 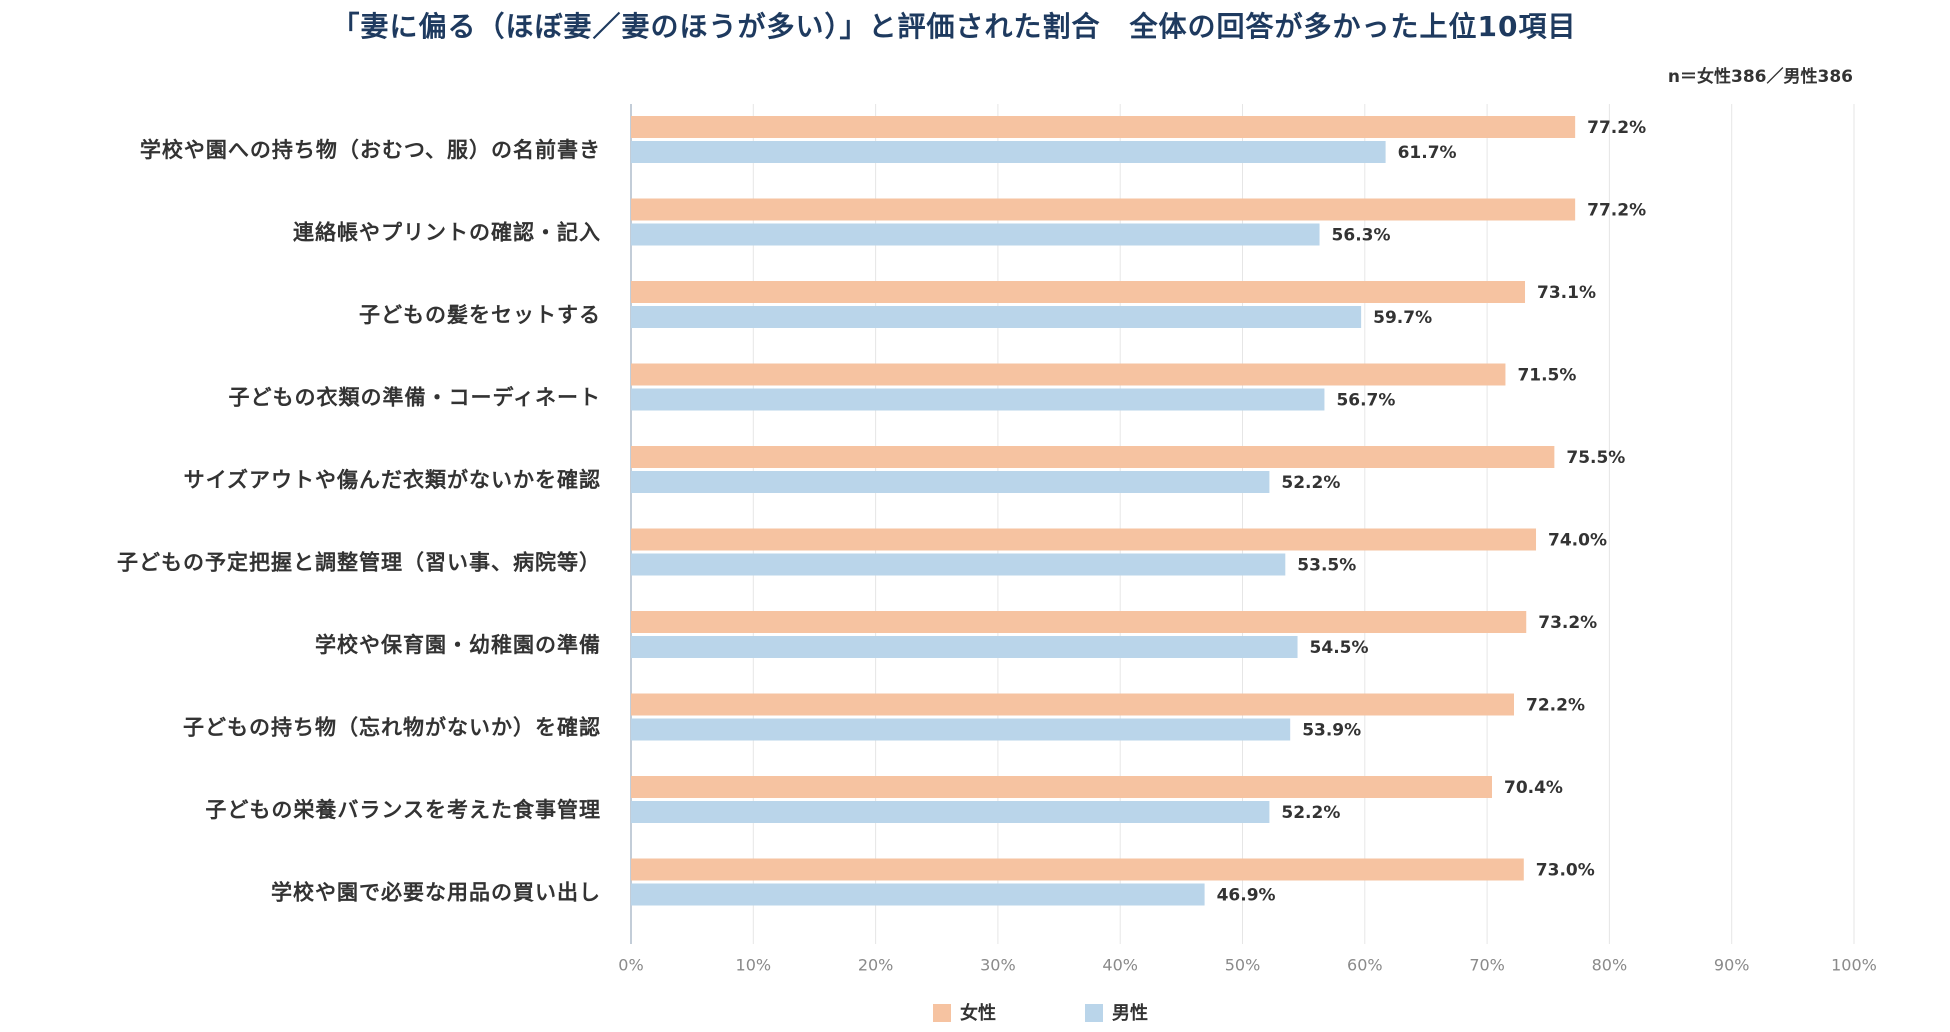 What do you see at coordinates (1402, 318) in the screenshot?
I see `data-label-male: 59.7%` at bounding box center [1402, 318].